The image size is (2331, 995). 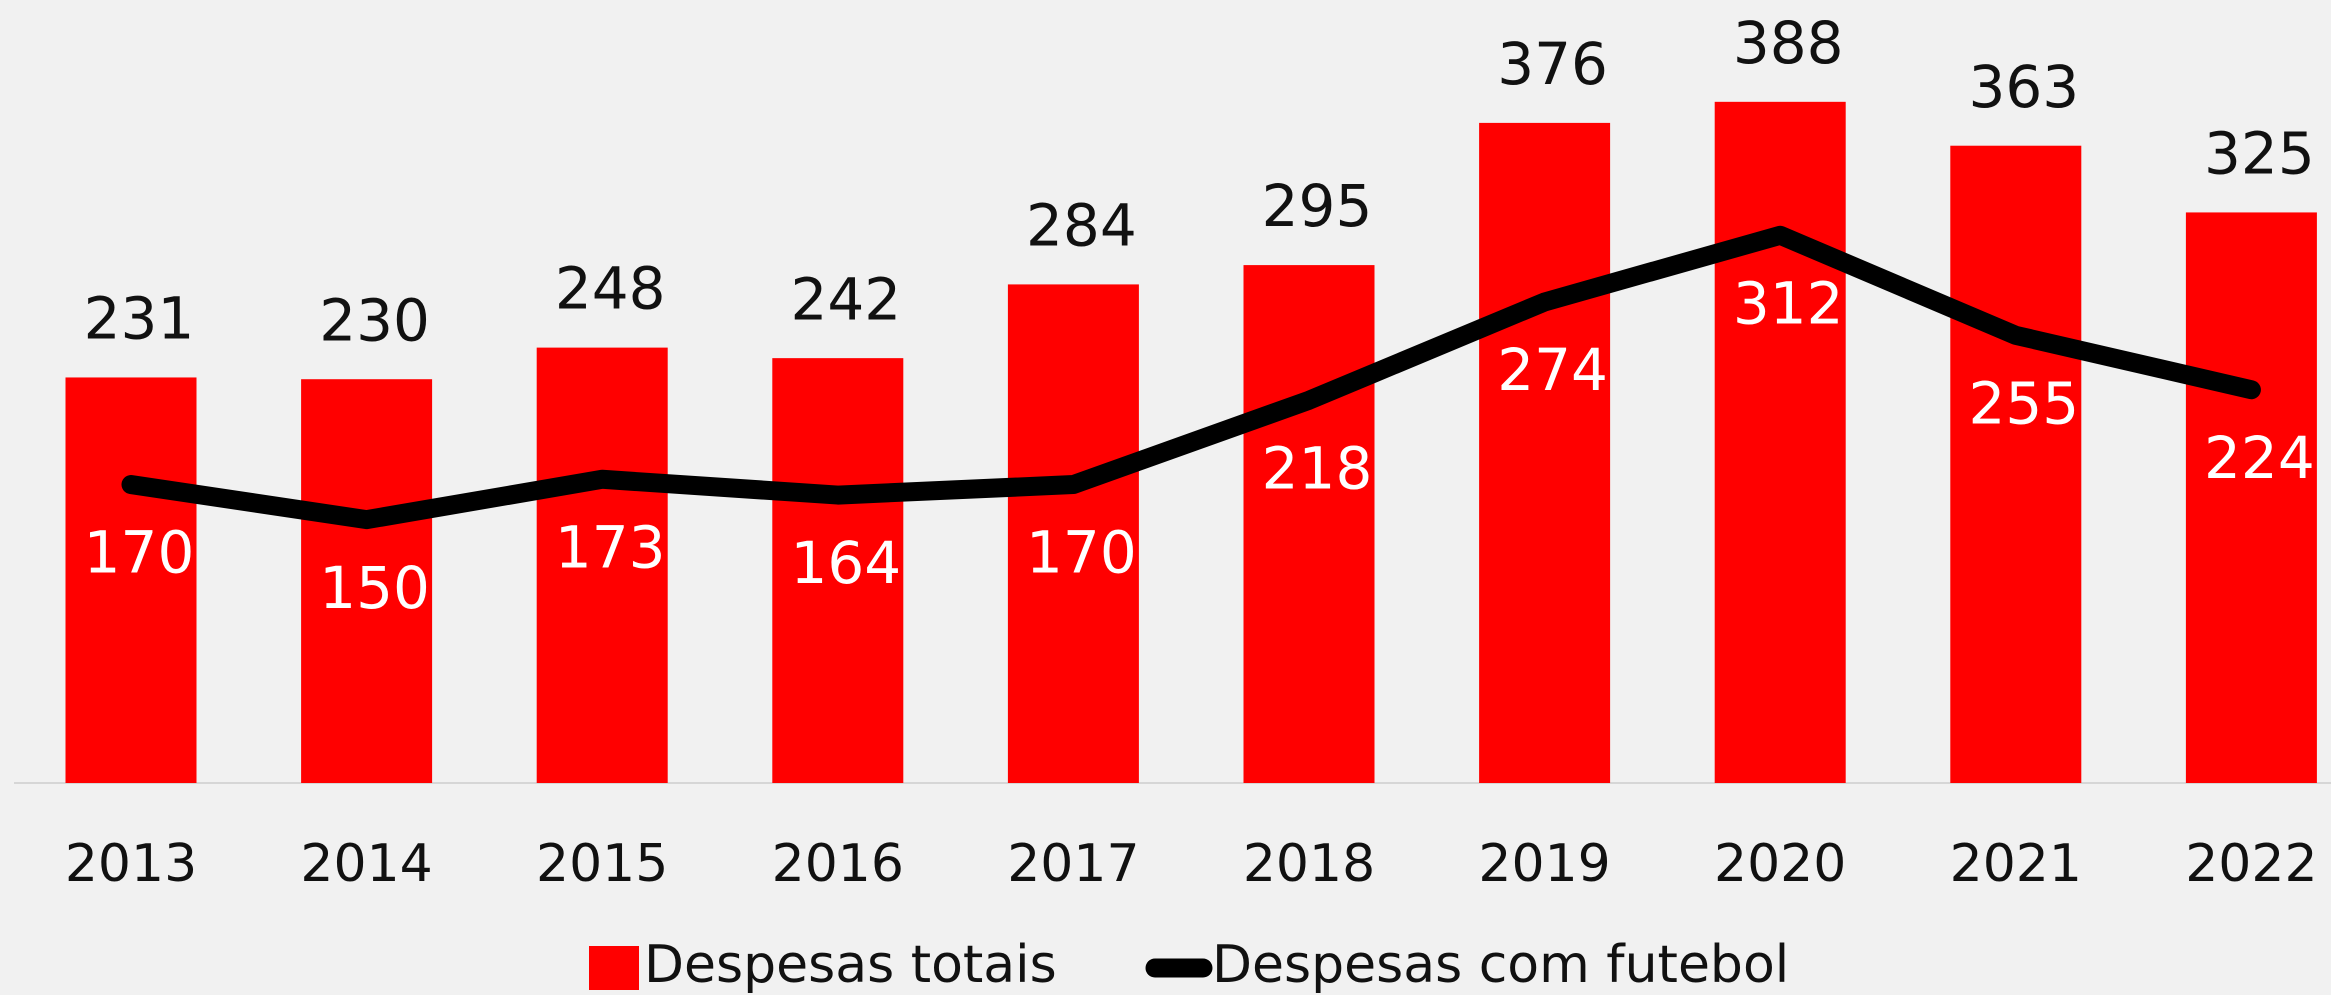 I want to click on bar-value-label: 242, so click(x=845, y=299).